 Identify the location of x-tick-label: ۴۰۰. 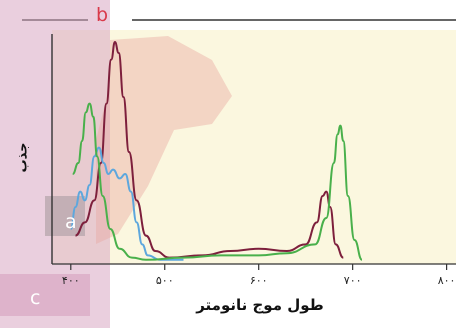
(71, 280).